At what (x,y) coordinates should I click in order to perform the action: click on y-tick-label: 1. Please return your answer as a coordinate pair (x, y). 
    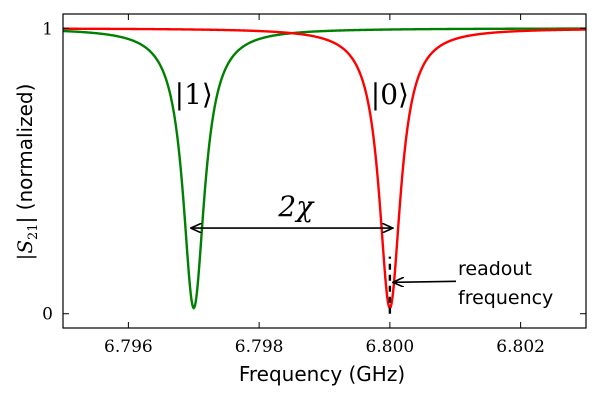
    Looking at the image, I should click on (47, 29).